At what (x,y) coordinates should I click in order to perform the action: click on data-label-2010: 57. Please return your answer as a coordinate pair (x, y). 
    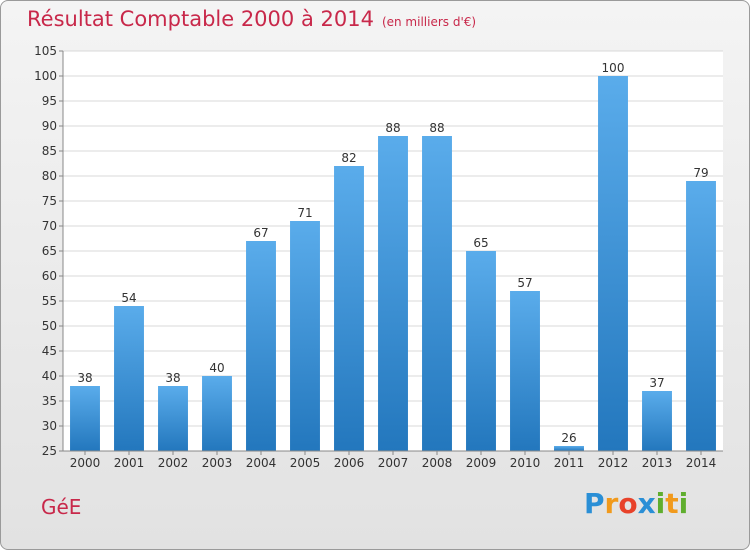
    Looking at the image, I should click on (524, 283).